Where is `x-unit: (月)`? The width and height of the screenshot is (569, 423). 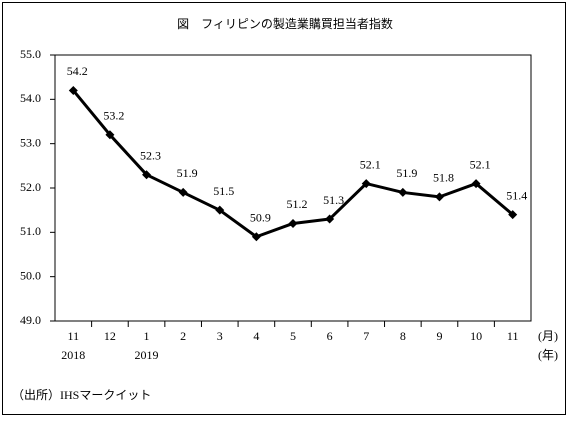 x-unit: (月) is located at coordinates (548, 336).